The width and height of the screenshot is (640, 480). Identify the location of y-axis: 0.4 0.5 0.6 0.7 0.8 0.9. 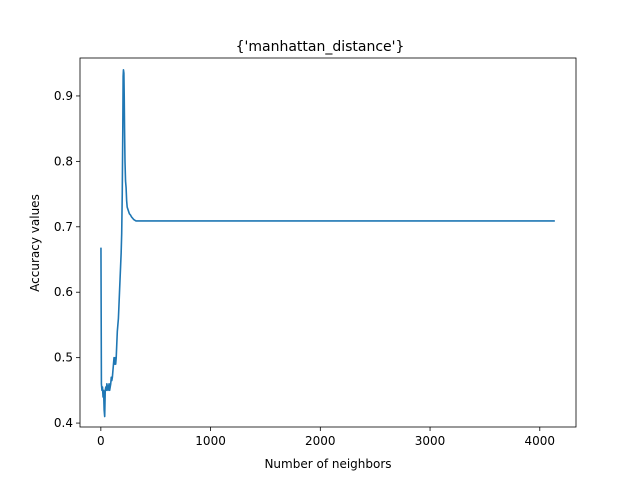
(67, 259).